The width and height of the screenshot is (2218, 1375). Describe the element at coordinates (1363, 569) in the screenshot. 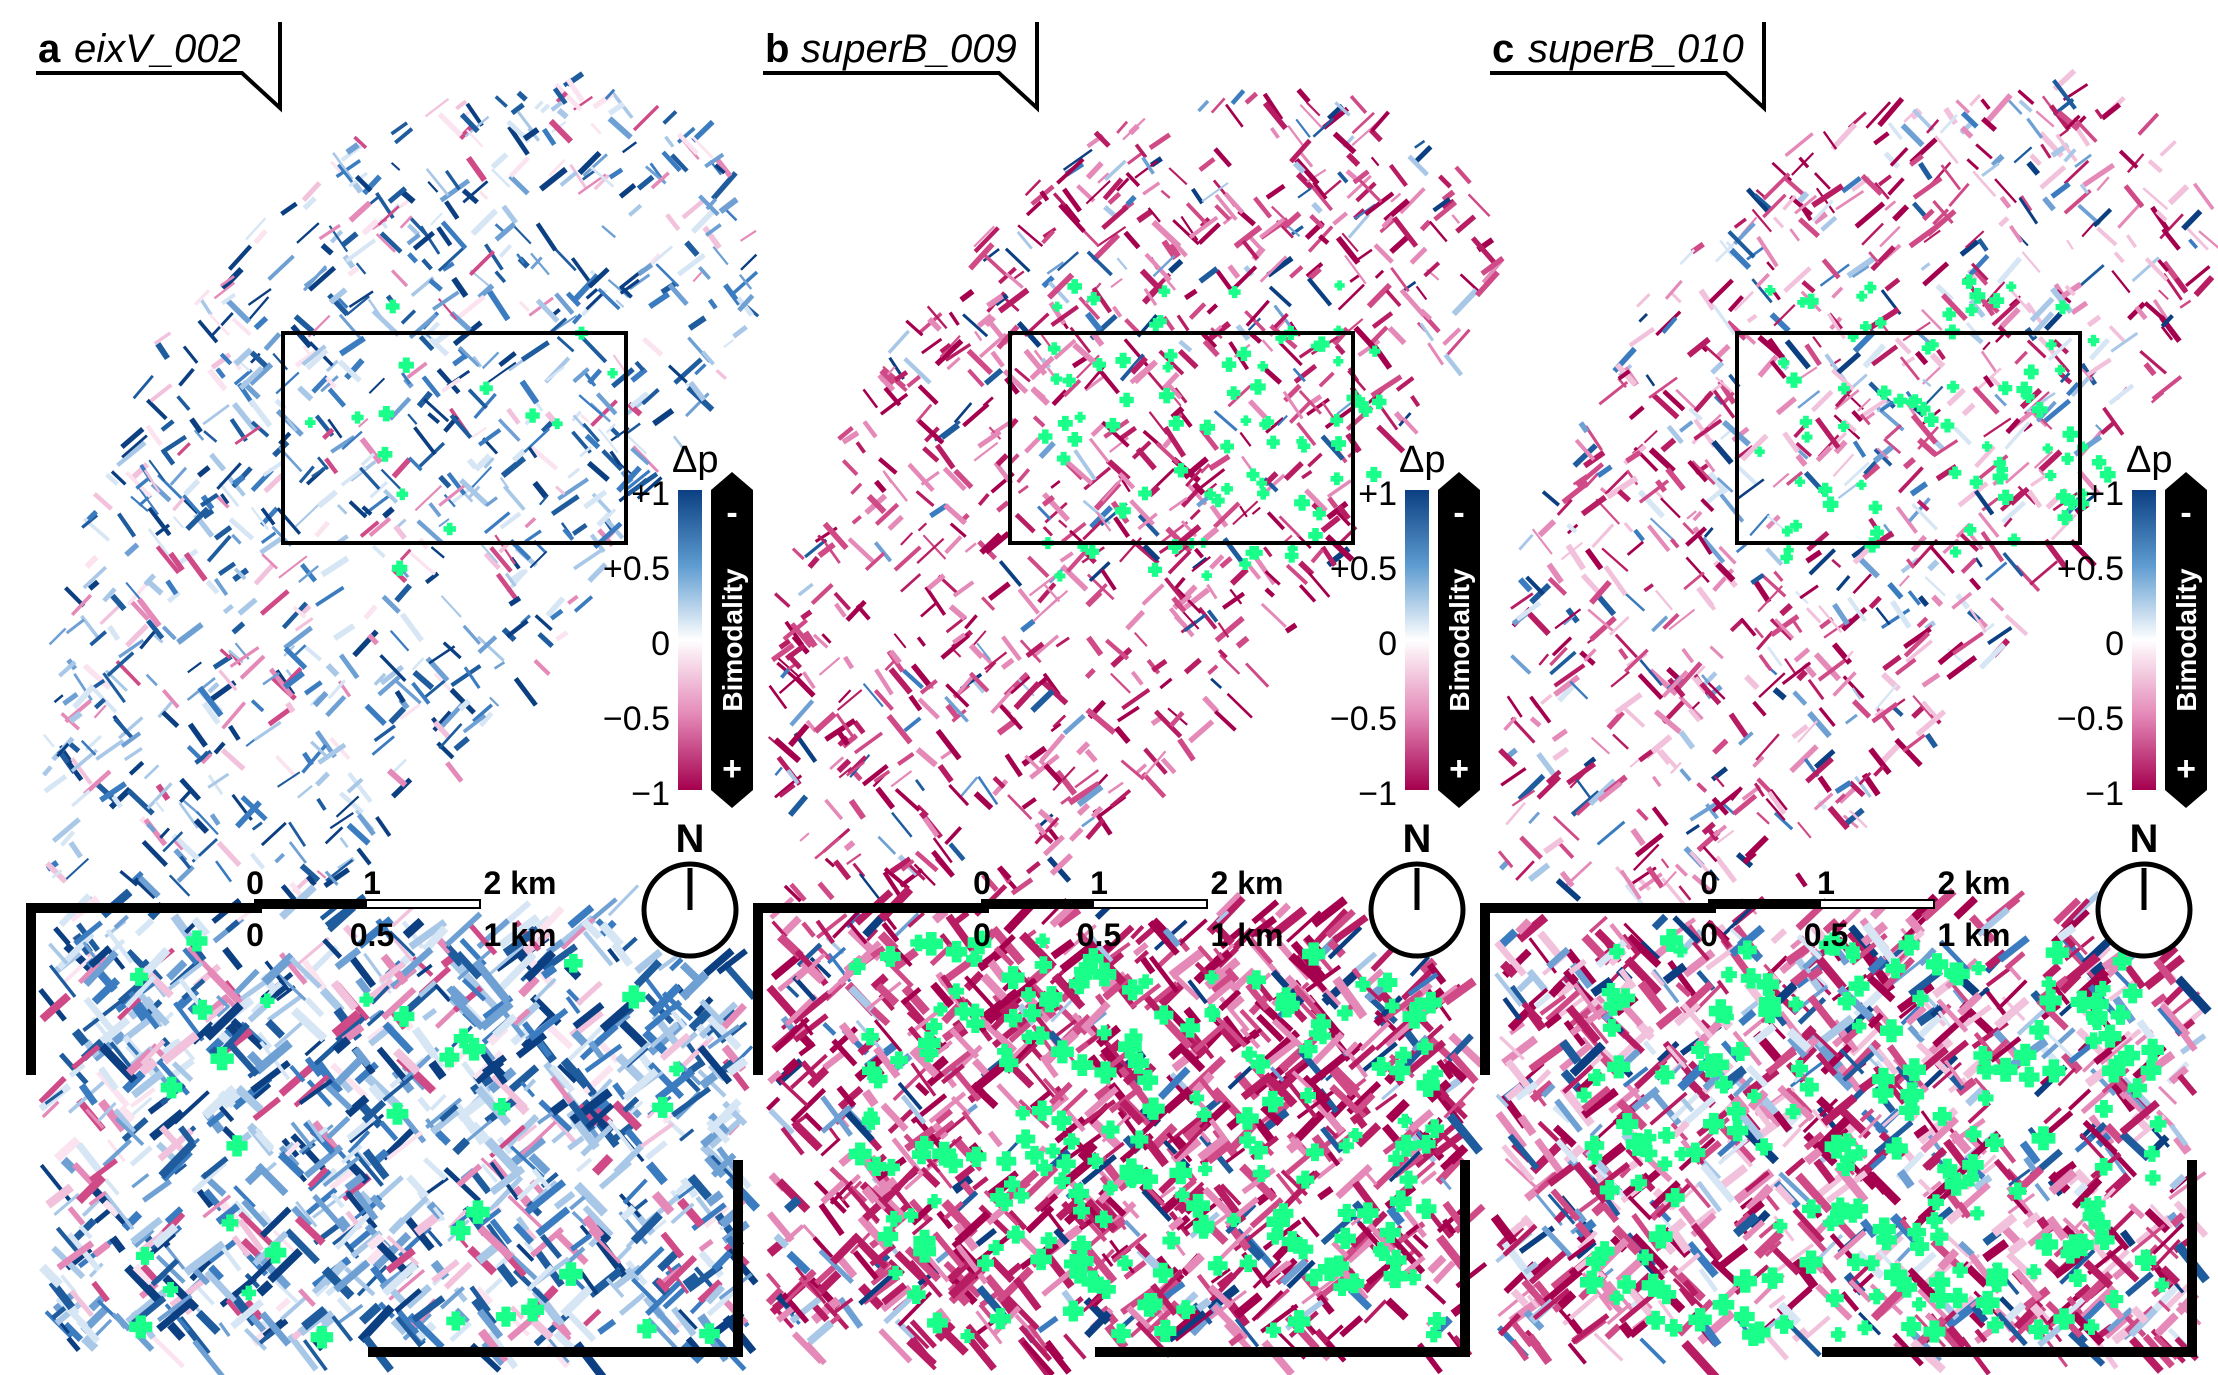

I see `colorbar-tick-label: +0.5` at that location.